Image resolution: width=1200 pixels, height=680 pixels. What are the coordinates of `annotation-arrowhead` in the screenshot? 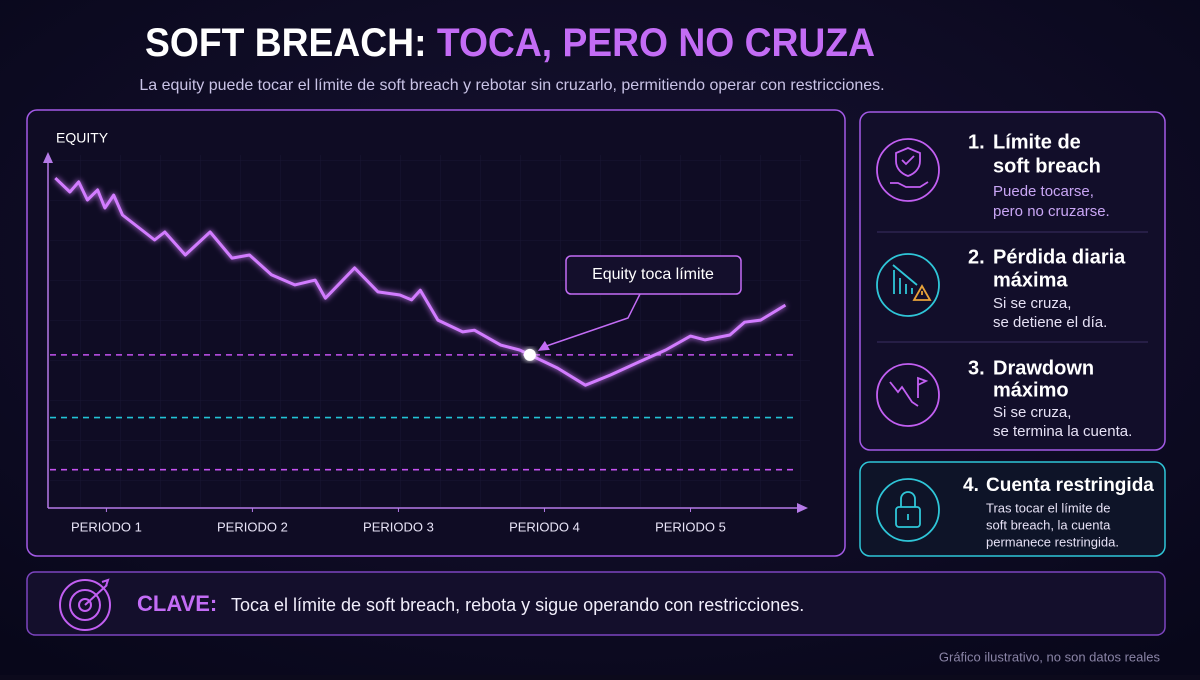 It's located at (543, 345).